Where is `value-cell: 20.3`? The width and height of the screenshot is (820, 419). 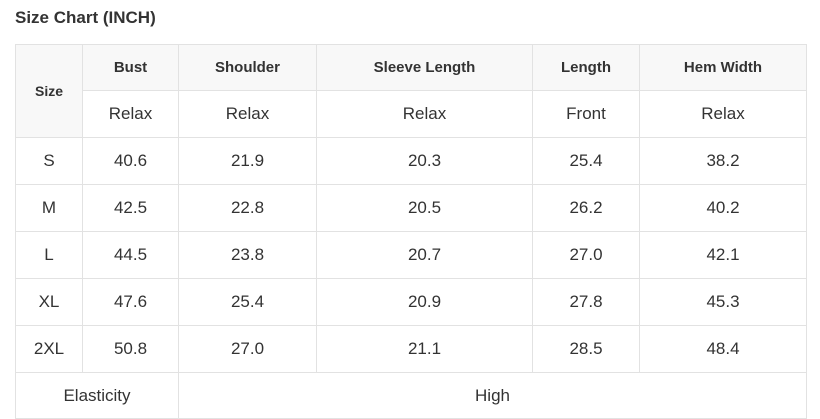 value-cell: 20.3 is located at coordinates (424, 161).